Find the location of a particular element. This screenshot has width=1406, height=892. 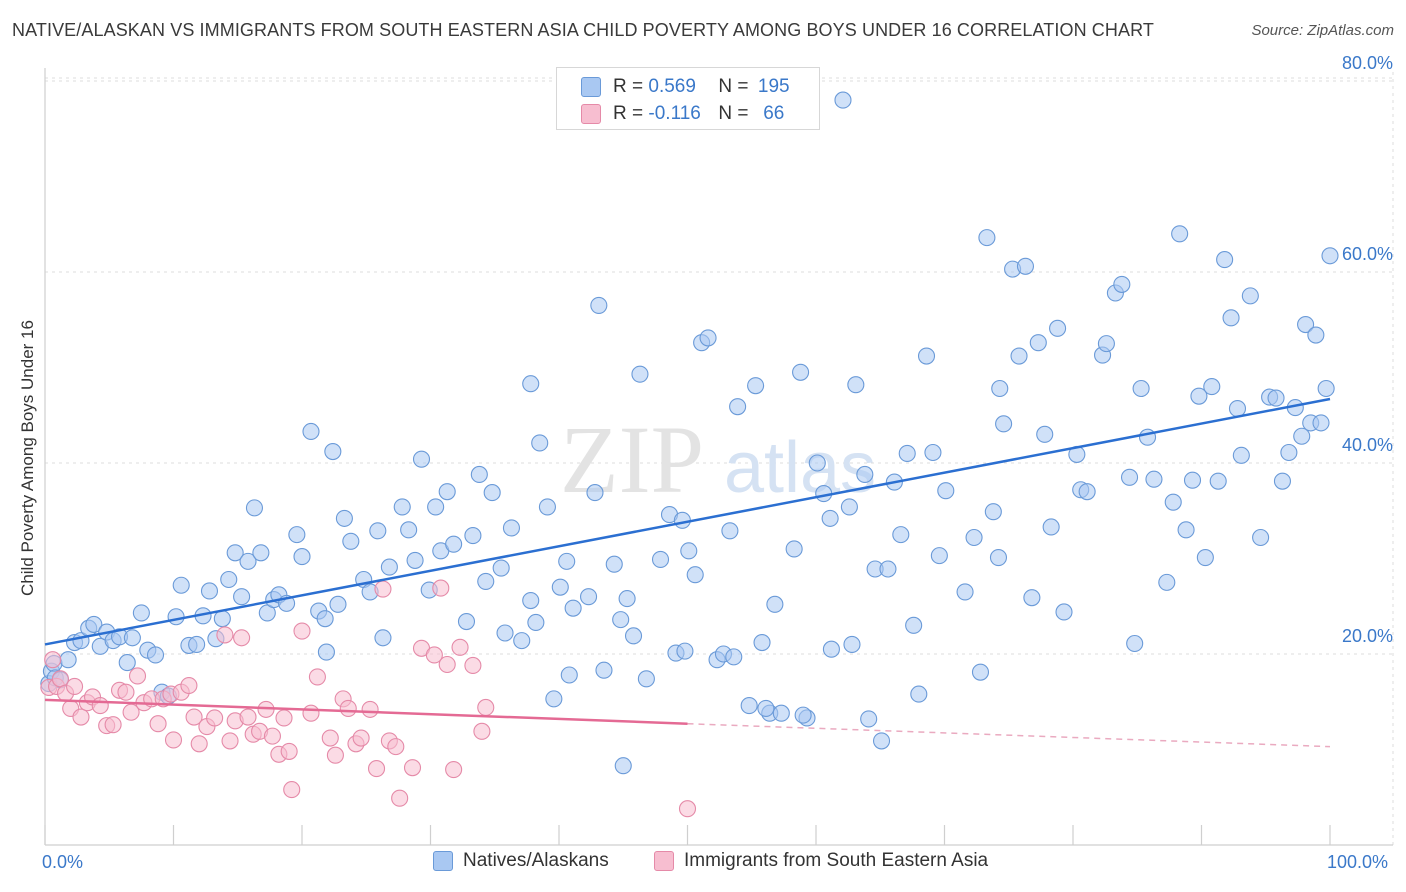

legend-swatch-immigrants is located at coordinates (591, 114).